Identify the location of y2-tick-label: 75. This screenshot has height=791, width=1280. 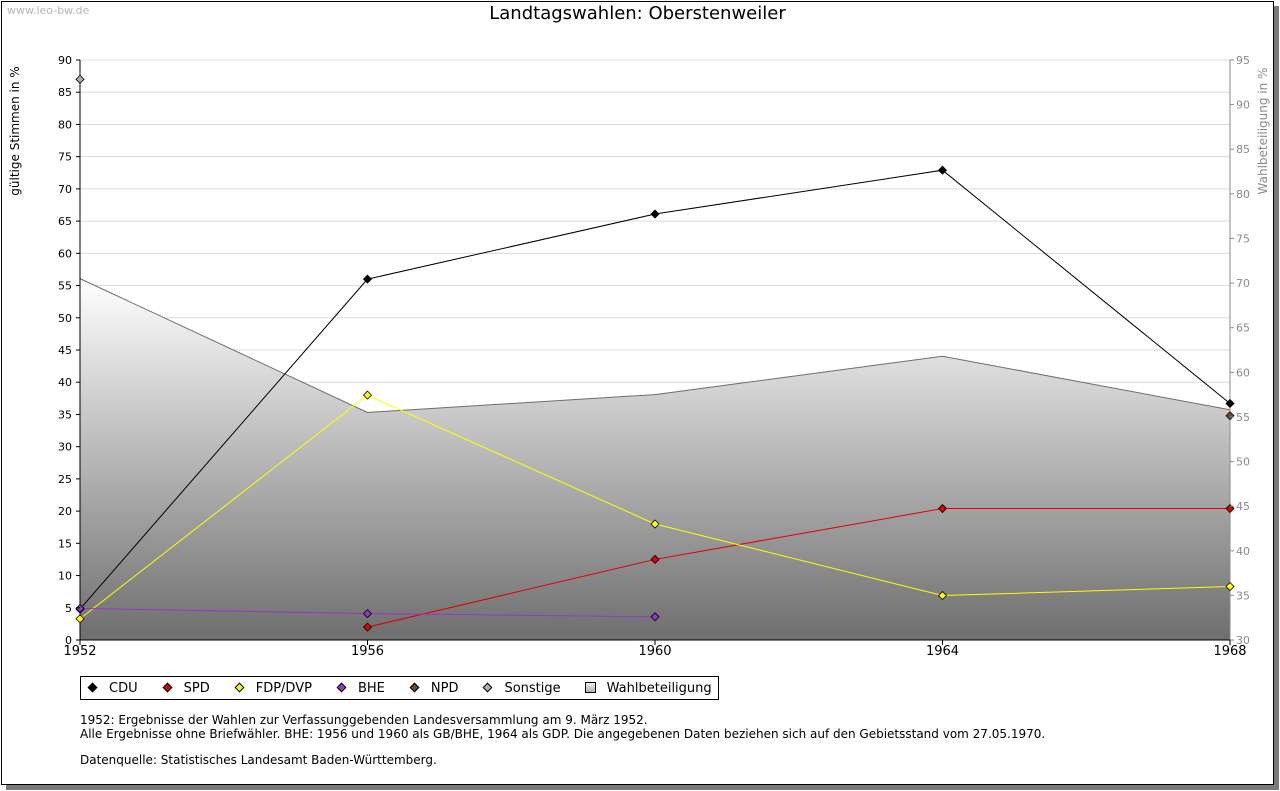
(1243, 238).